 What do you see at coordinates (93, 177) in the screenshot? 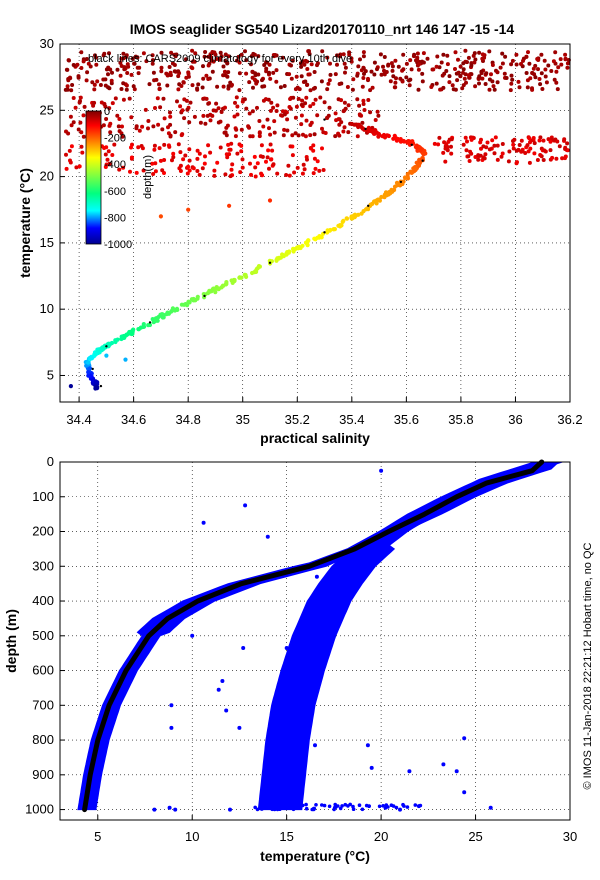
I see `depth-colorbar` at bounding box center [93, 177].